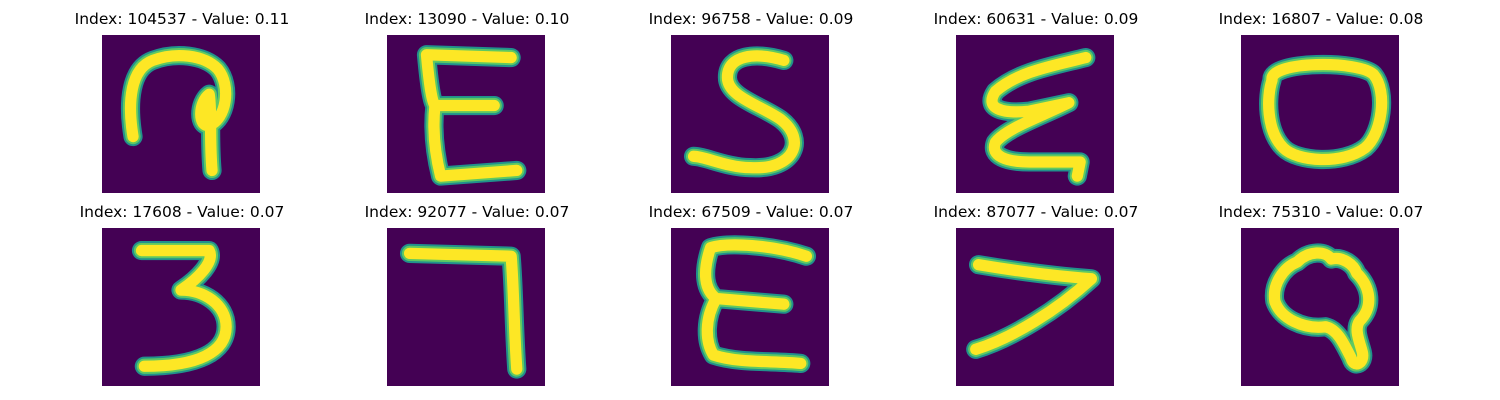  I want to click on panel-title: Index: 92077 - Value: 0.07, so click(467, 212).